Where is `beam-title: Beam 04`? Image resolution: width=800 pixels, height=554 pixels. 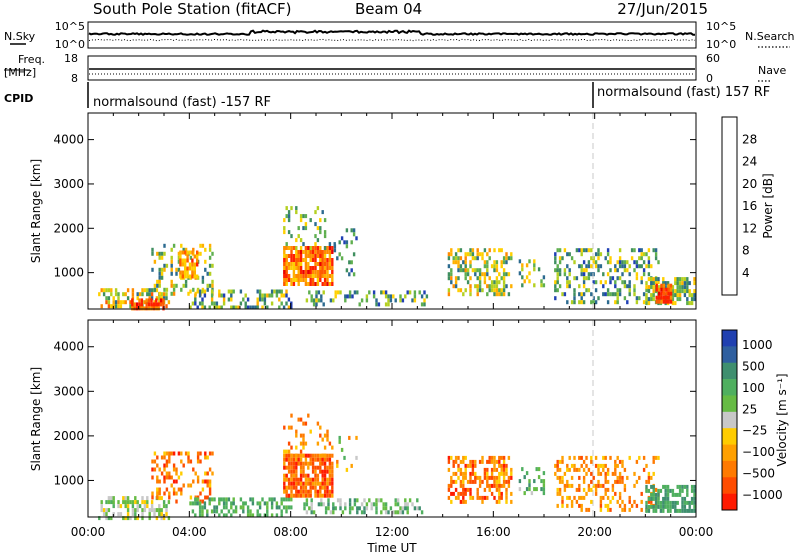 beam-title: Beam 04 is located at coordinates (388, 9).